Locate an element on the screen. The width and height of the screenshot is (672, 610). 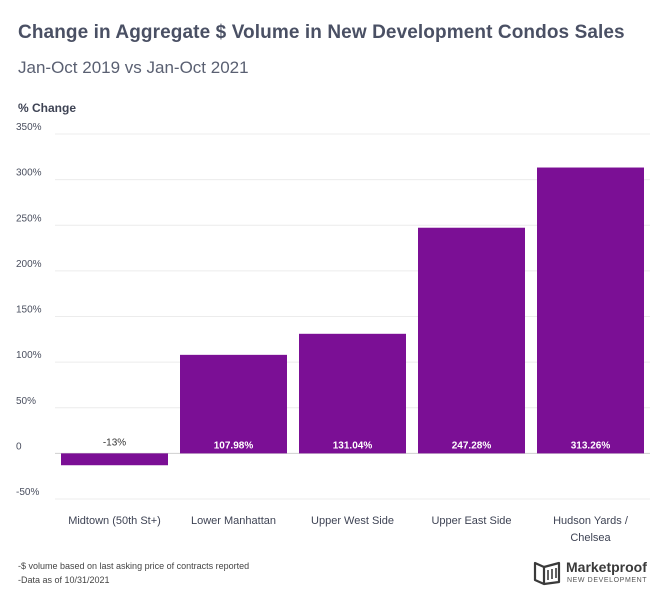
y-tick-label: 0 is located at coordinates (19, 446).